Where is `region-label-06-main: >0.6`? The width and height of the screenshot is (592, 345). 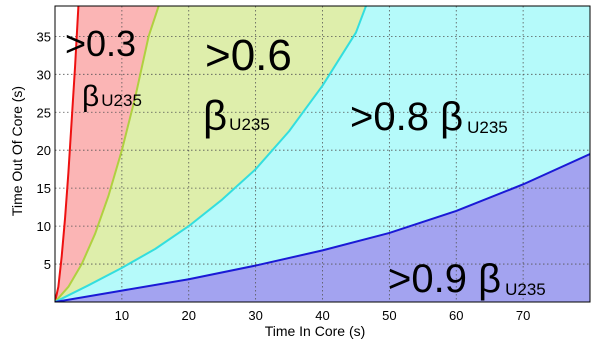 region-label-06-main: >0.6 is located at coordinates (248, 55).